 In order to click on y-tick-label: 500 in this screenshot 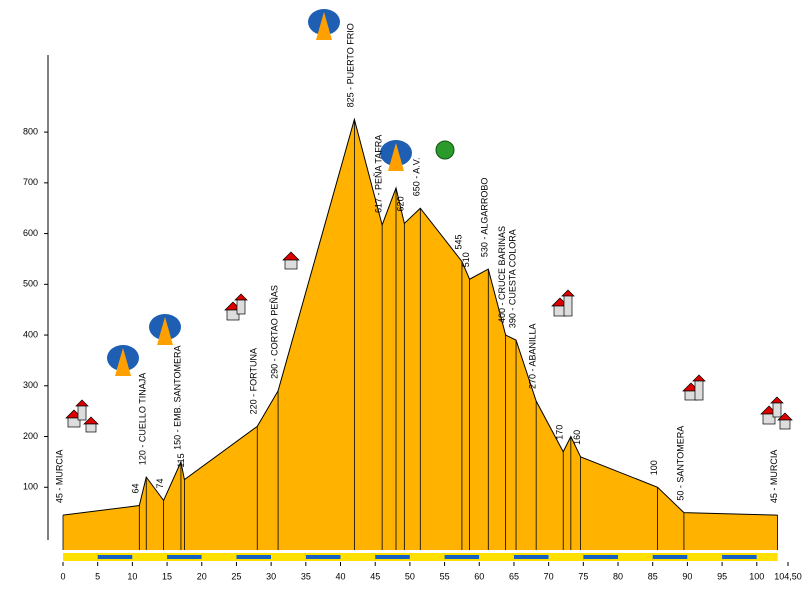, I will do `click(30, 284)`.